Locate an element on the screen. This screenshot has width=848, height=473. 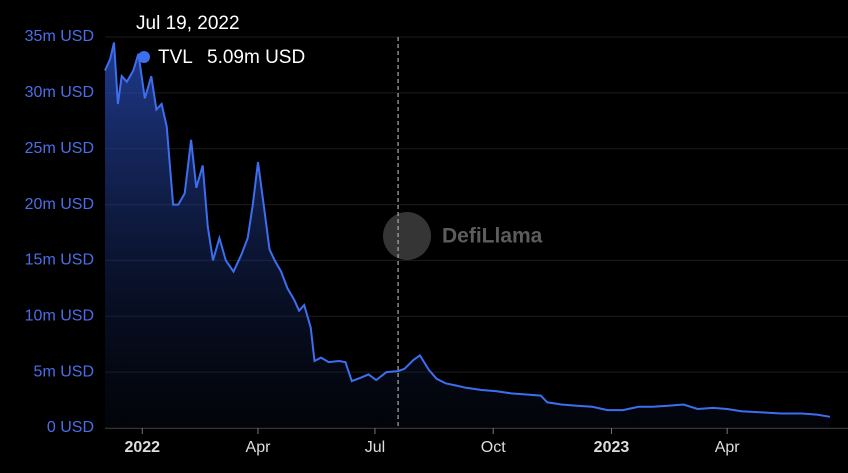
y-tick-label: 20m USD is located at coordinates (59, 204).